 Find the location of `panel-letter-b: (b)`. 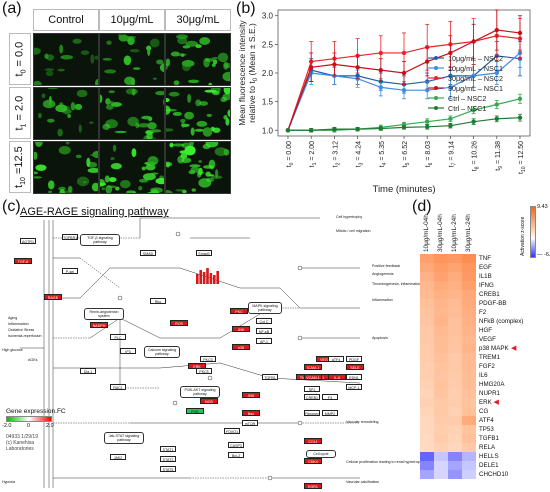

panel-letter-b: (b) is located at coordinates (246, 8).